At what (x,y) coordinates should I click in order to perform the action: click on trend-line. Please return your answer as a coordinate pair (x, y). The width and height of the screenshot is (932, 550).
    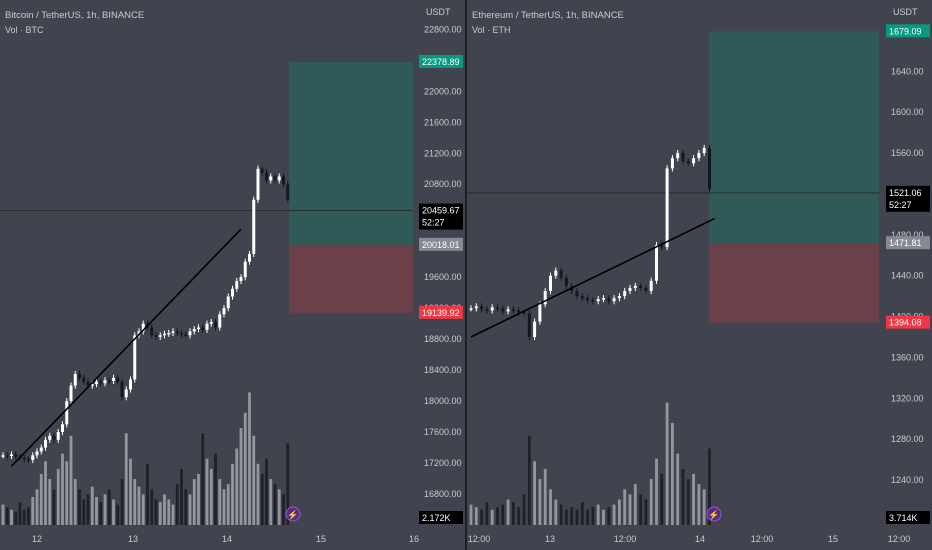
    Looking at the image, I should click on (126, 347).